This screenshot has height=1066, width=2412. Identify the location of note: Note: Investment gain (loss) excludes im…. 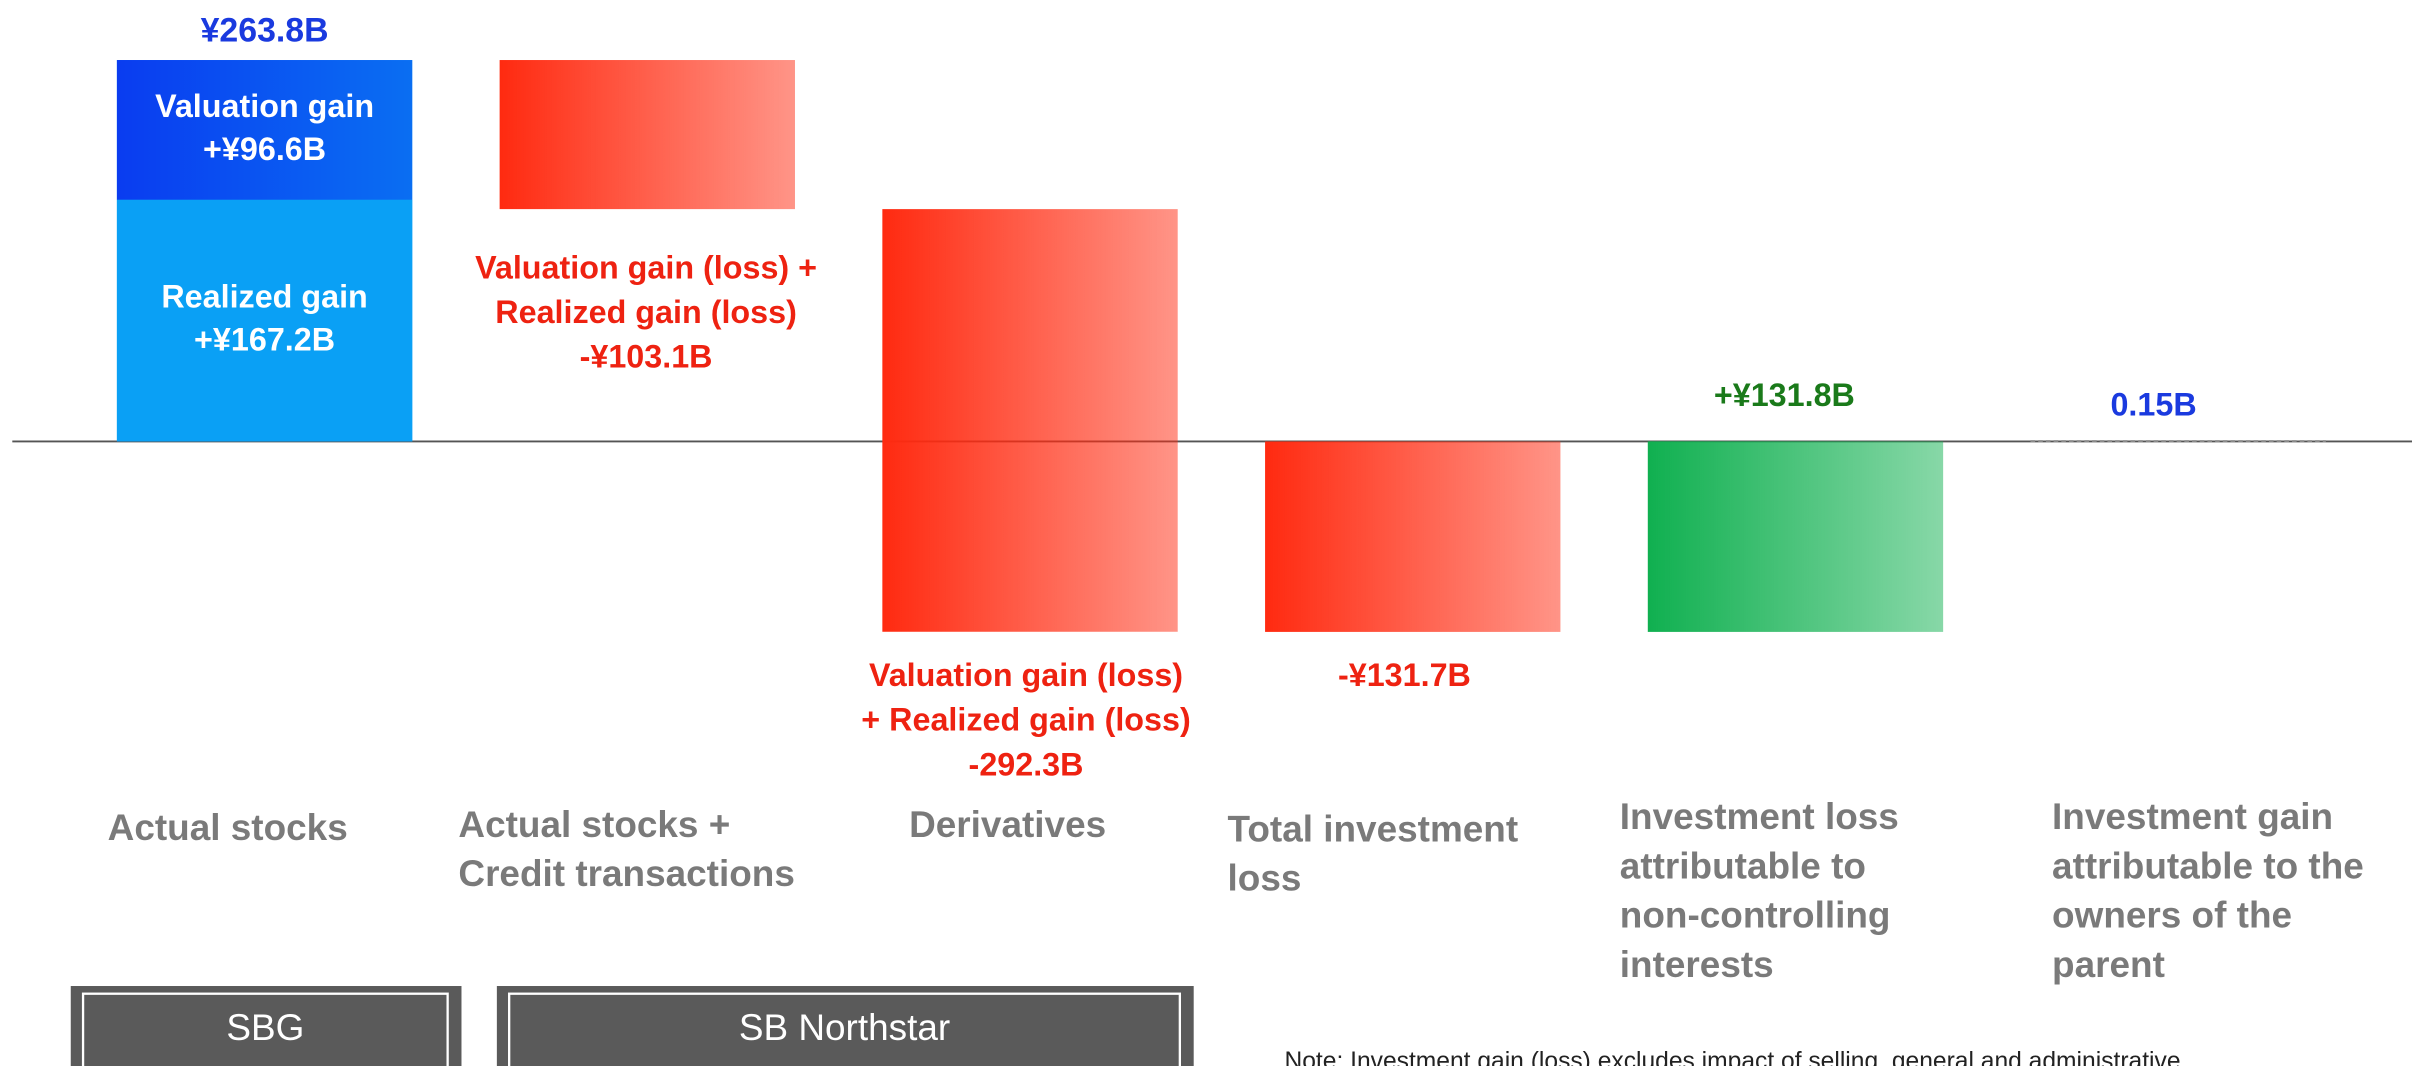
(1732, 1057).